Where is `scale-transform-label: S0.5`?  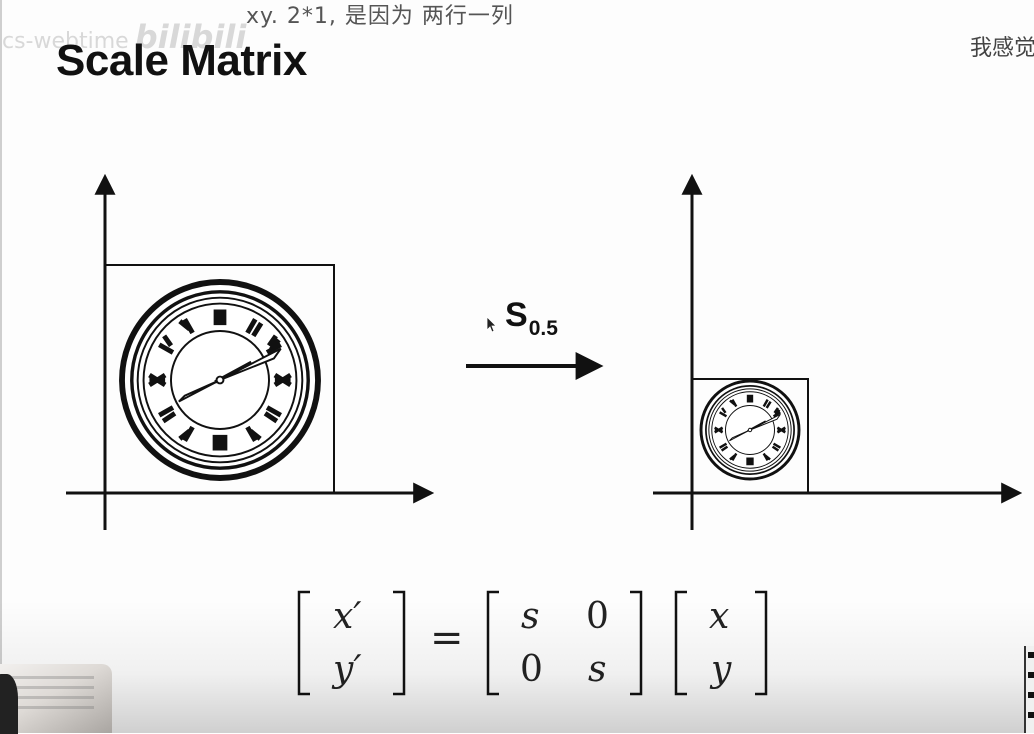 scale-transform-label: S0.5 is located at coordinates (531, 318).